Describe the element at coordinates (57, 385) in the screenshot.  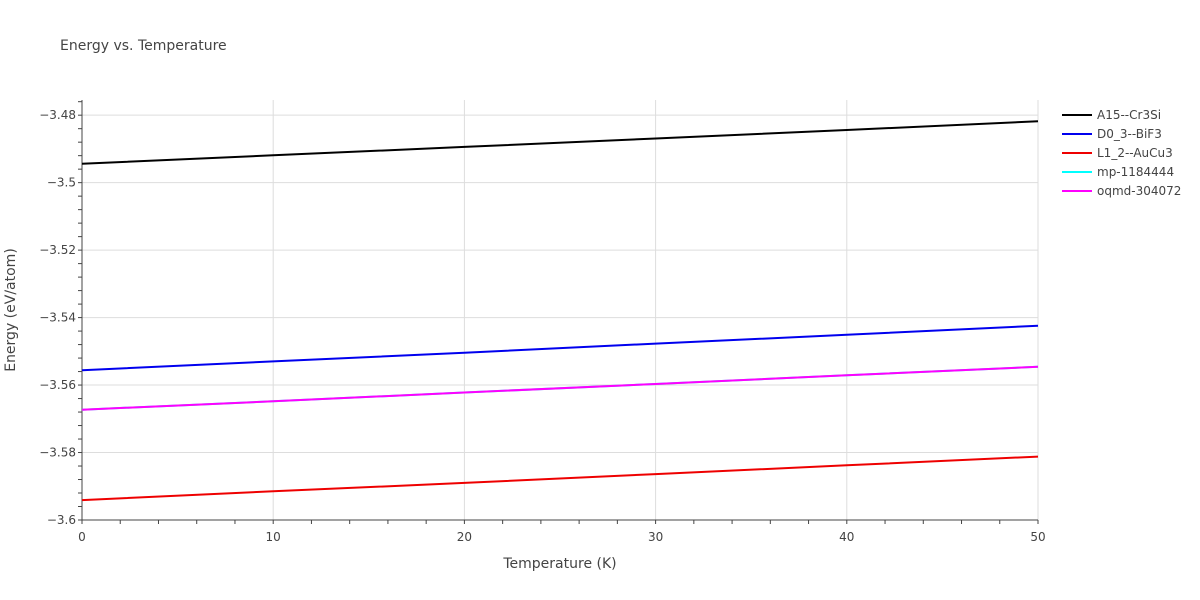
I see `y-tick-label: −3.56` at that location.